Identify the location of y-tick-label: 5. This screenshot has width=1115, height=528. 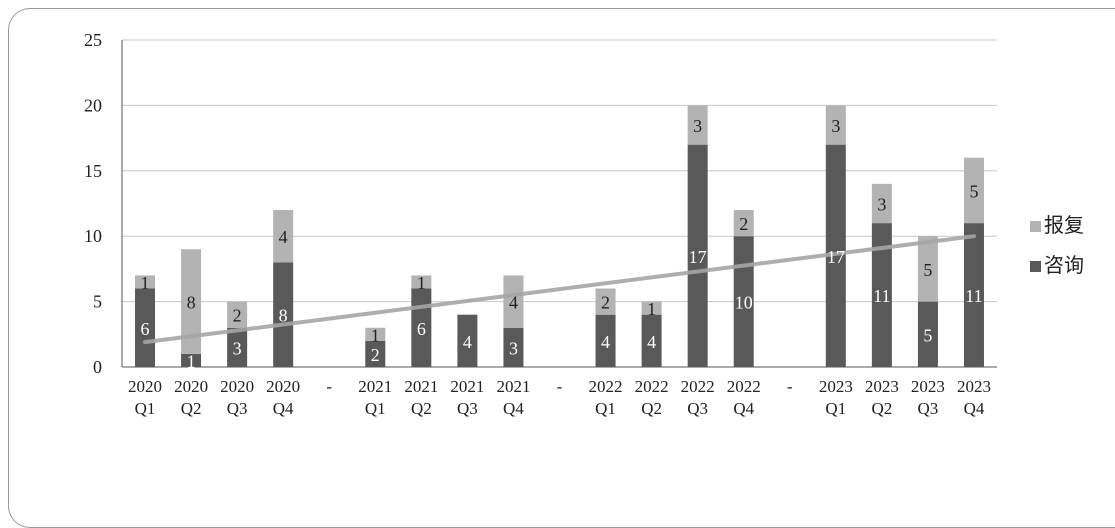
(97, 302).